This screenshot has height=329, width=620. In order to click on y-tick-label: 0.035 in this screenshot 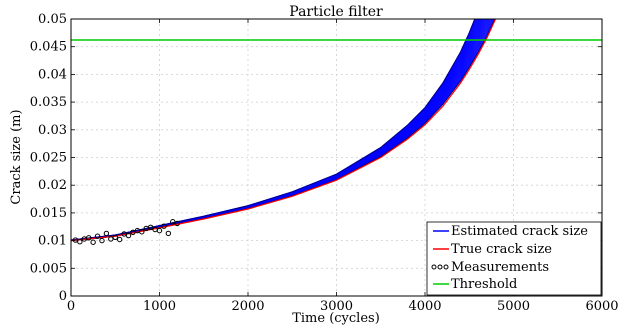, I will do `click(48, 102)`.